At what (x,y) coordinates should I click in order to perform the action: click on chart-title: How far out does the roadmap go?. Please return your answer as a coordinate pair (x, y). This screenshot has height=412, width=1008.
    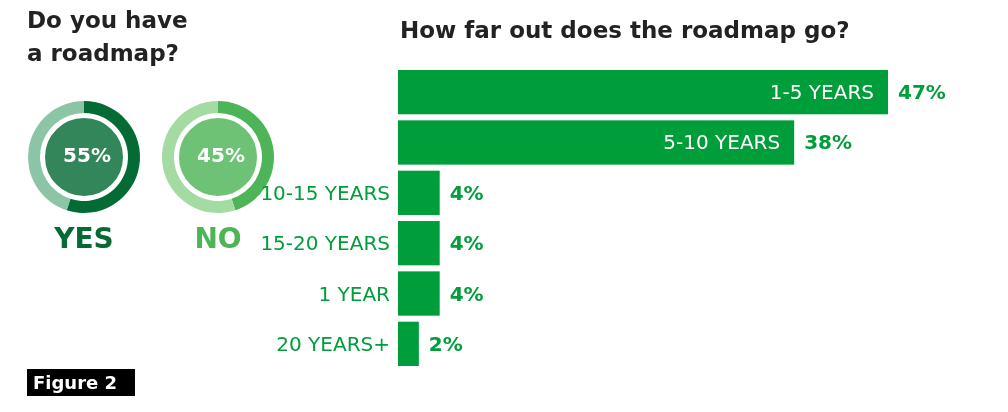
    Looking at the image, I should click on (625, 30).